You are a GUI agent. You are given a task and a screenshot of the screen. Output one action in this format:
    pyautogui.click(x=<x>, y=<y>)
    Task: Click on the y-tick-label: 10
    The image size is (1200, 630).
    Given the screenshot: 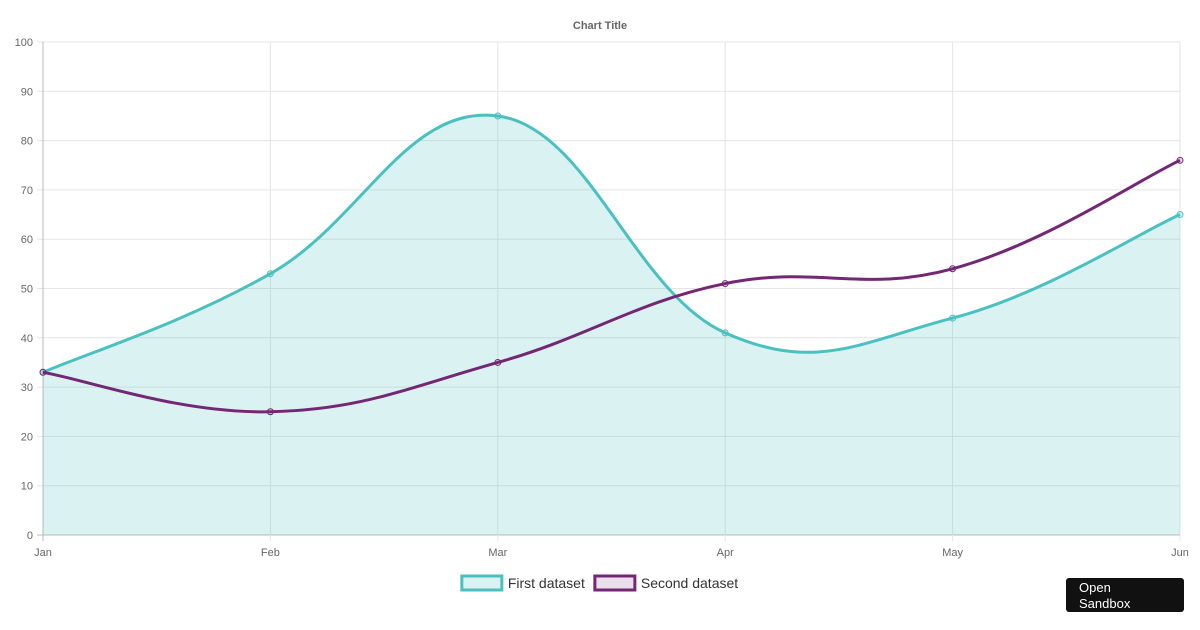 What is the action you would take?
    pyautogui.click(x=27, y=487)
    